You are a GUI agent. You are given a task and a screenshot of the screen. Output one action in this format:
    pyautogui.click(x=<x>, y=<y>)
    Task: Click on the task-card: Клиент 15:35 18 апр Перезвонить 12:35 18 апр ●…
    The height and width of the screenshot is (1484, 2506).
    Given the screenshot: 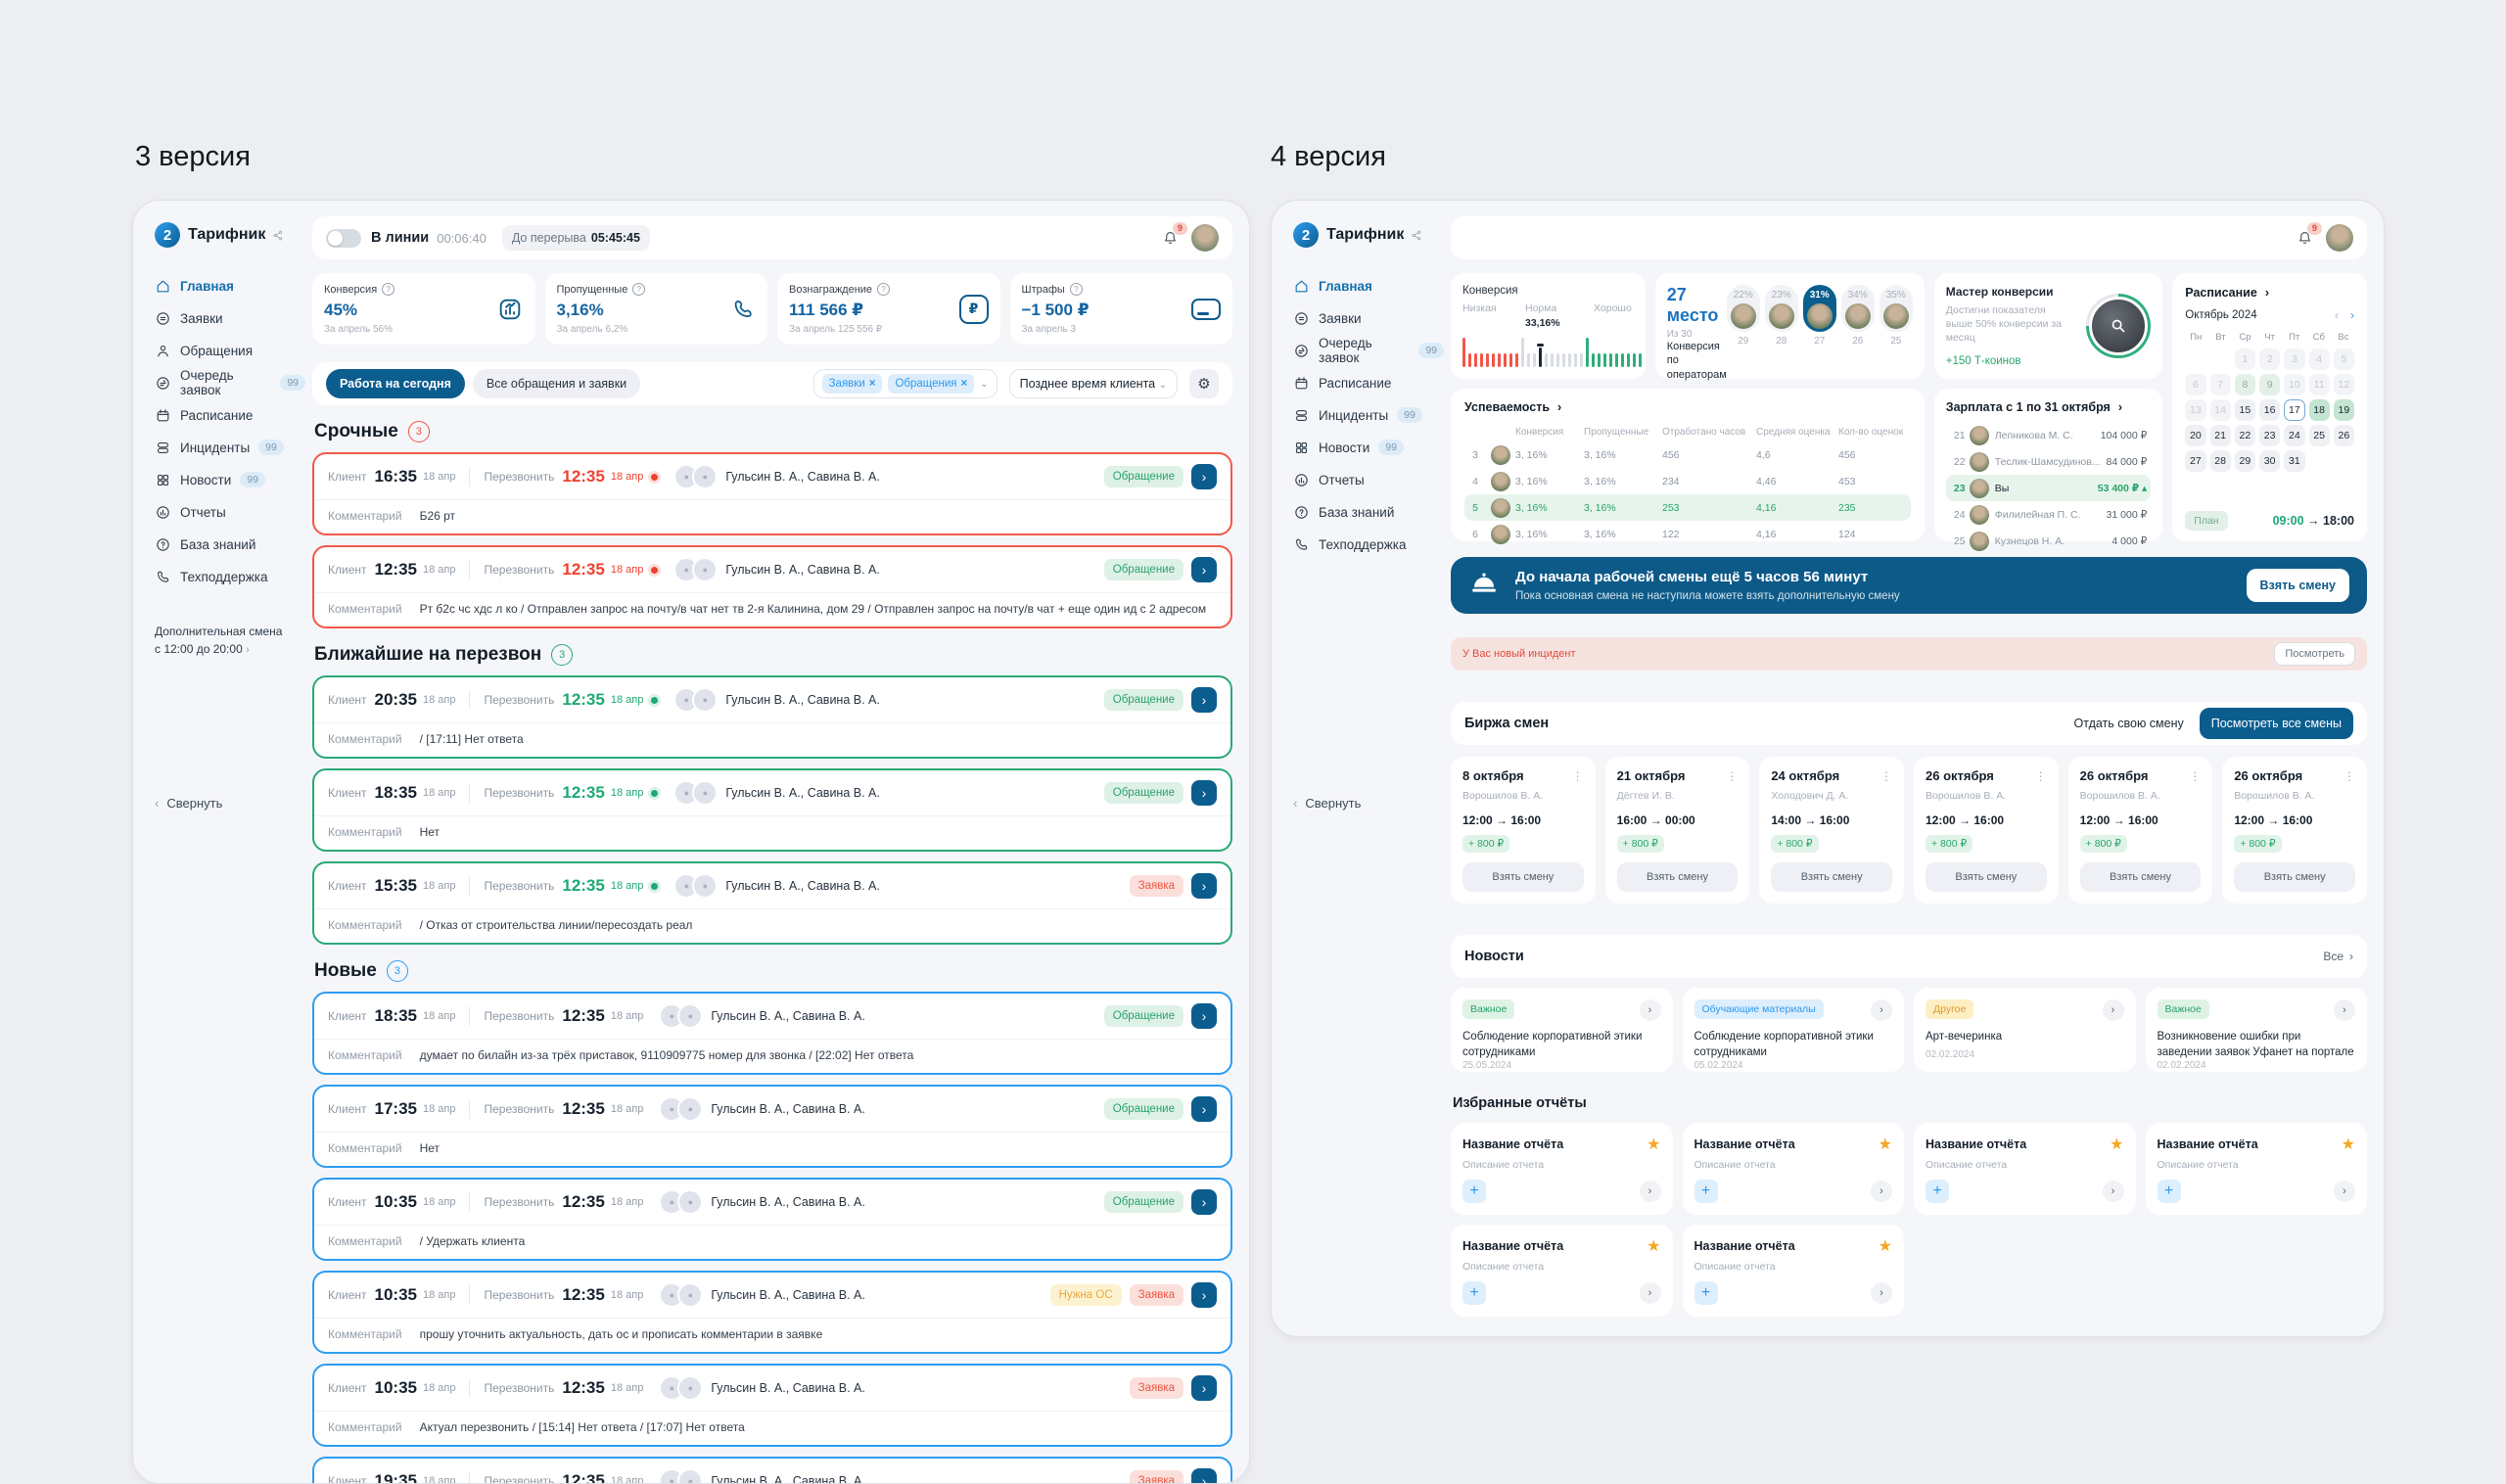 What is the action you would take?
    pyautogui.click(x=772, y=903)
    